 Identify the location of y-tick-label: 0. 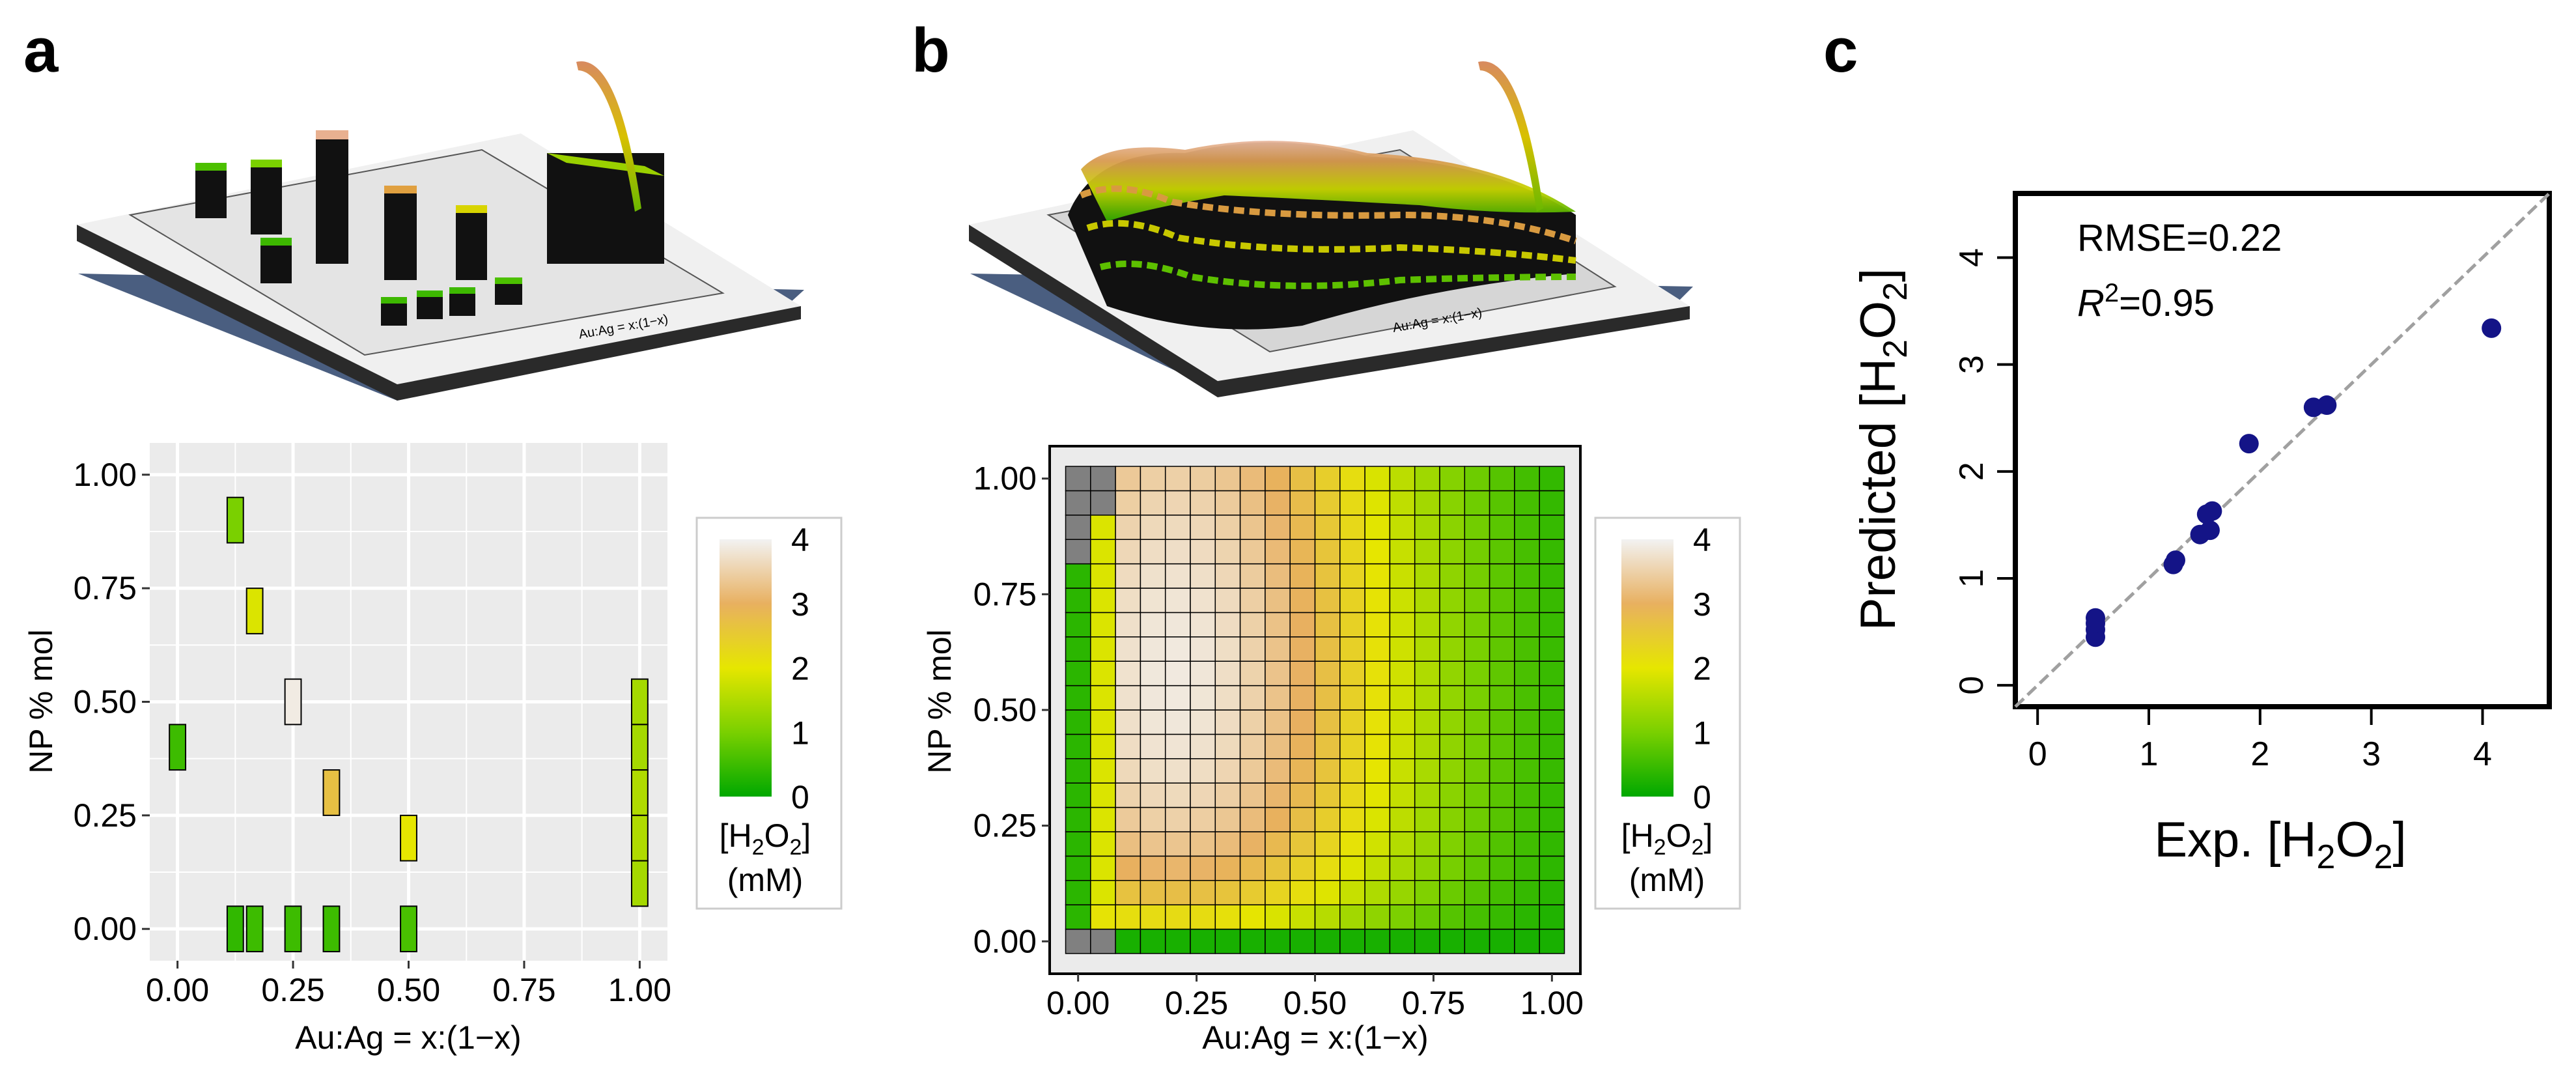
(1972, 685).